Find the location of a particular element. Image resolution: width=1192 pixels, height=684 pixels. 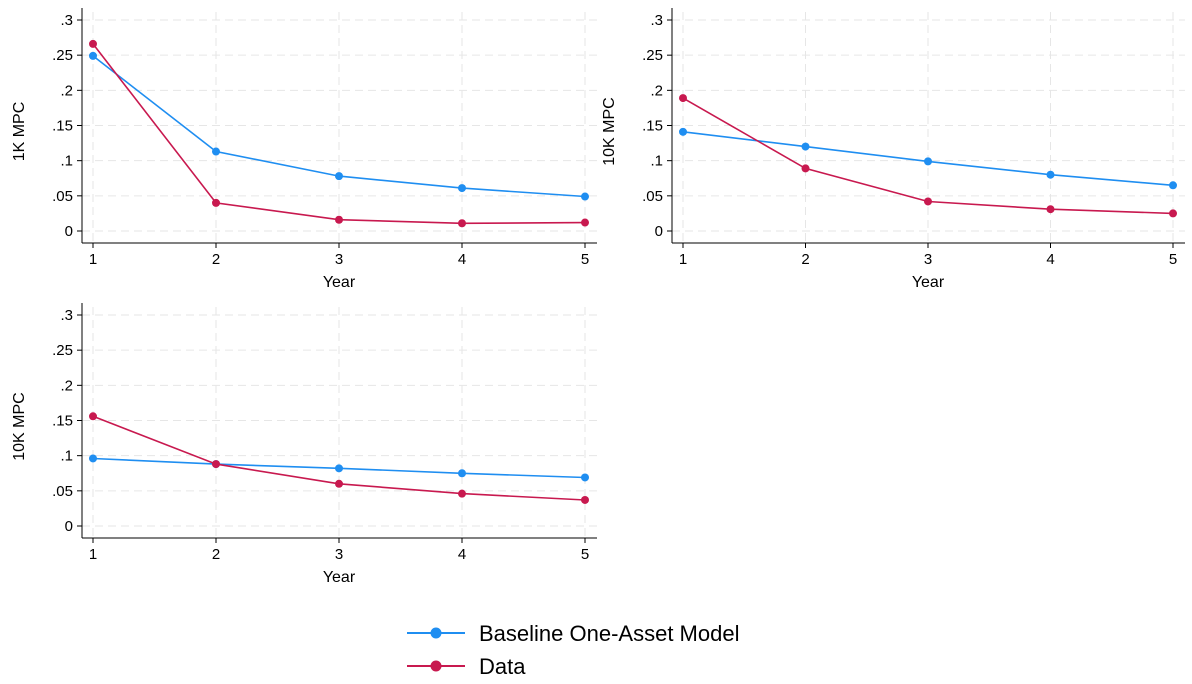

legend-label: Data is located at coordinates (502, 666).